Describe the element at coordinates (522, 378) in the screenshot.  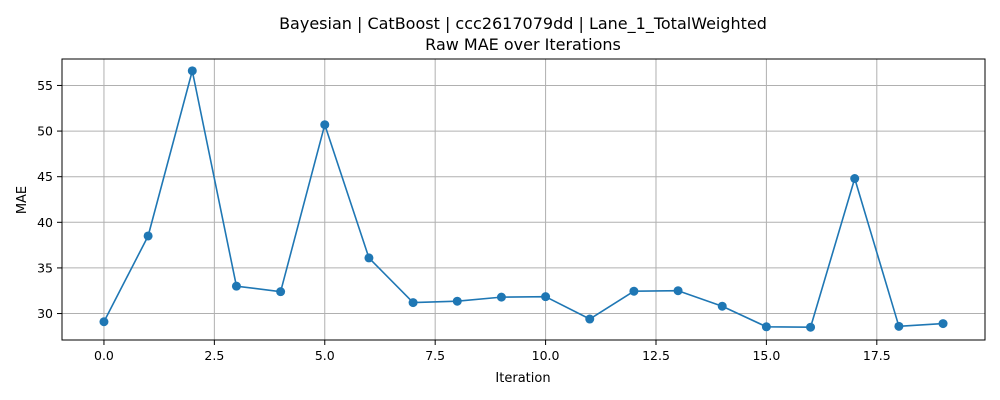
I see `x-axis-label: Iteration` at that location.